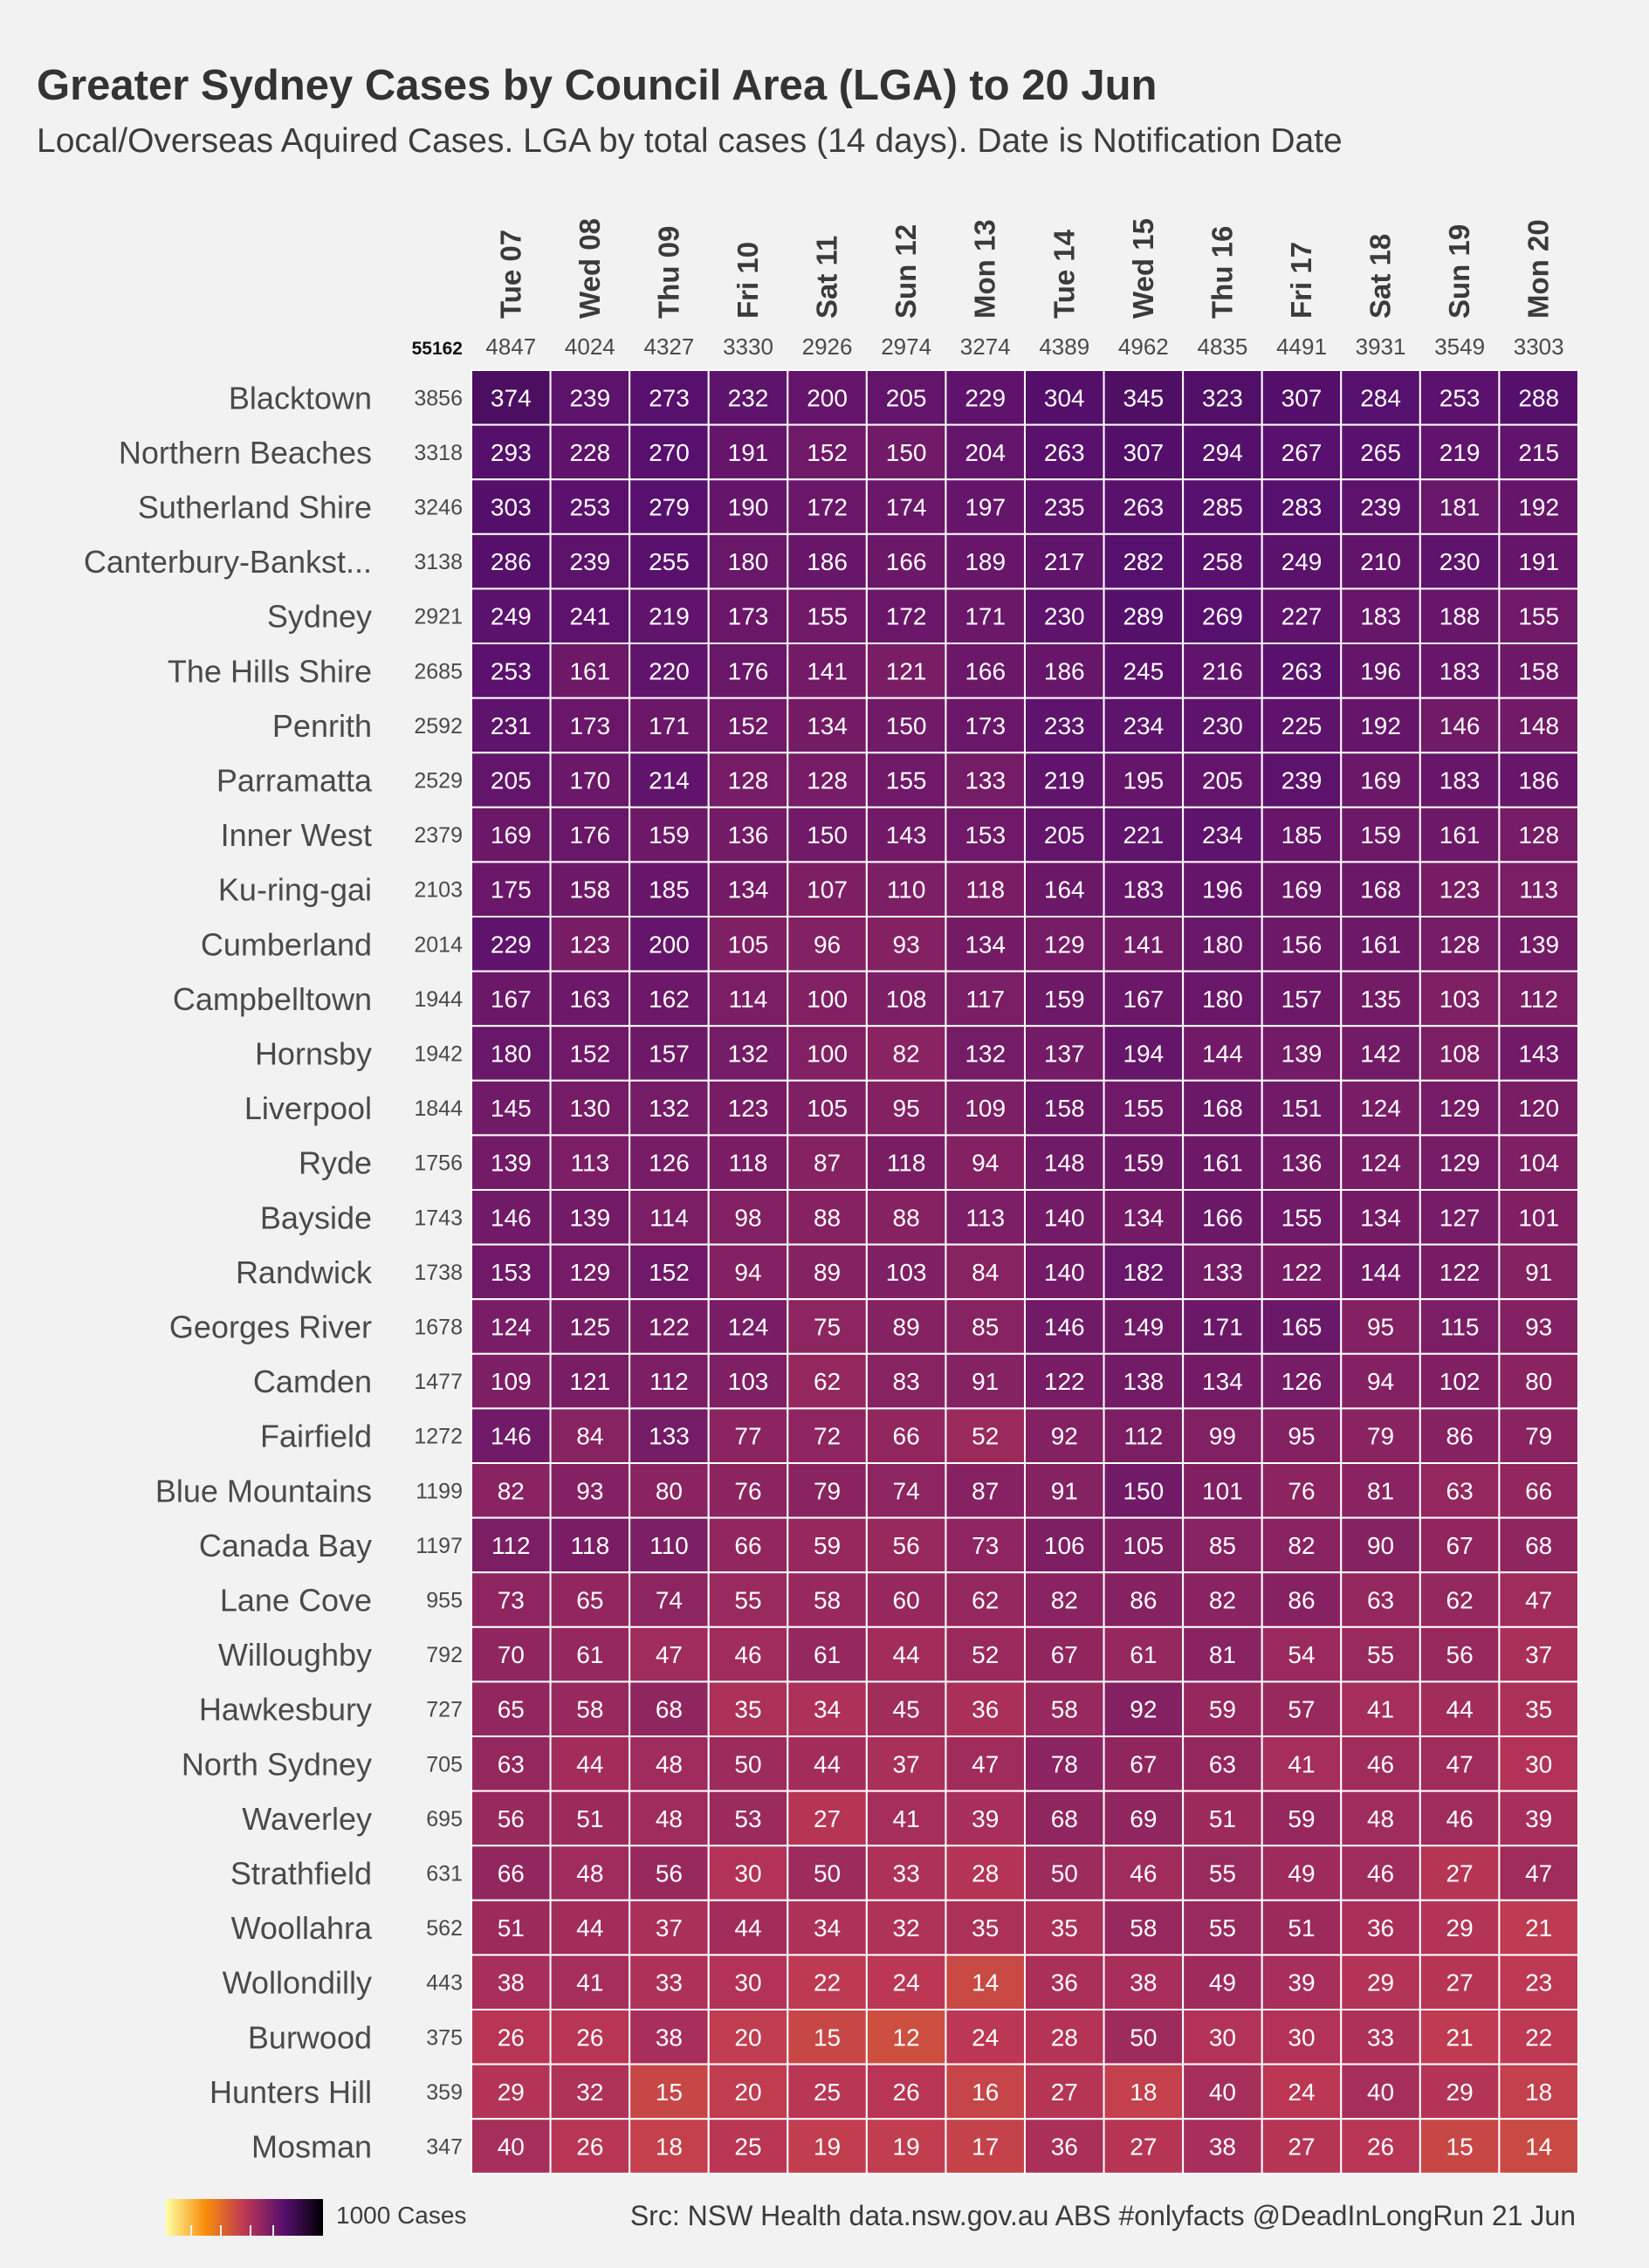 This screenshot has width=1649, height=2268. I want to click on cell-value: 161, so click(1460, 835).